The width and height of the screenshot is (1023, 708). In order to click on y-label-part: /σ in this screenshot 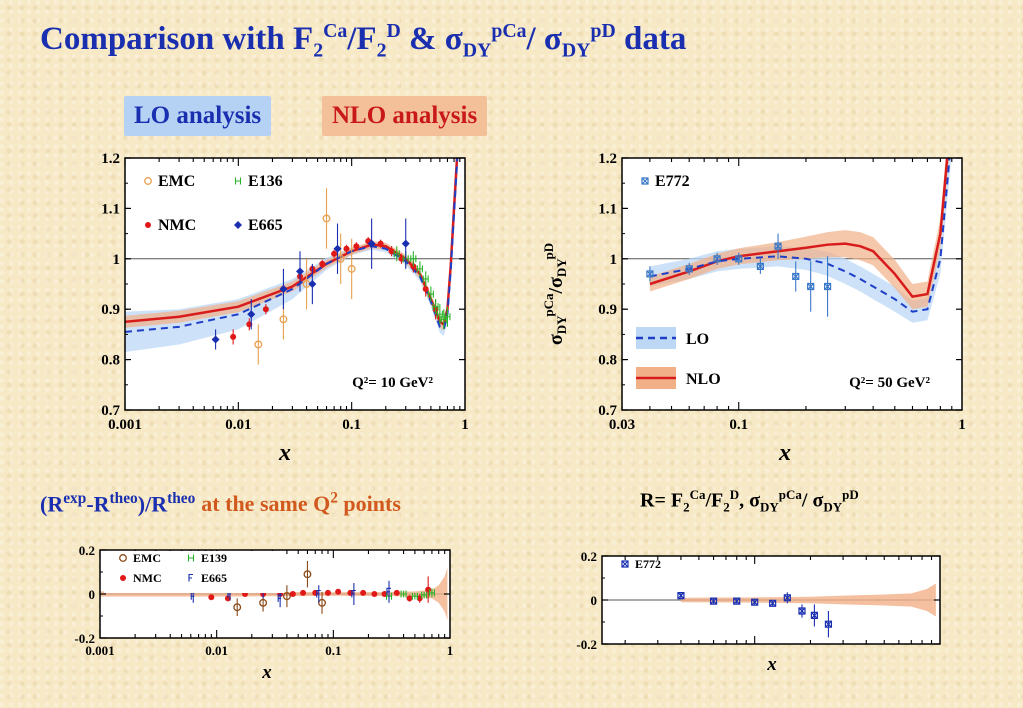, I will do `click(556, 286)`.